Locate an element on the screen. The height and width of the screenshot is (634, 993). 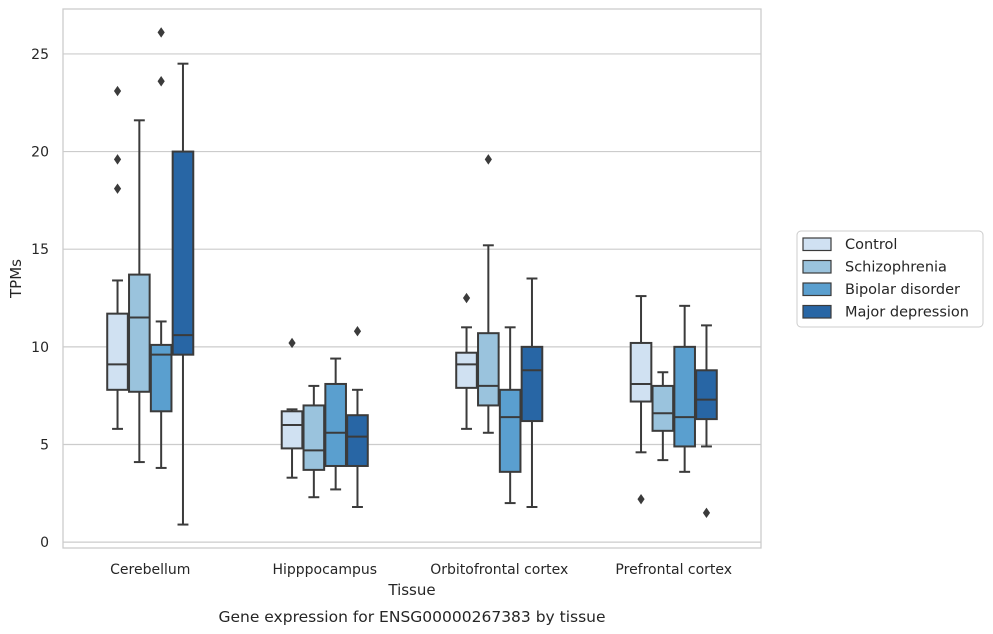
y-axis-ticks: 0 5 10 15 20 25 is located at coordinates (40, 299).